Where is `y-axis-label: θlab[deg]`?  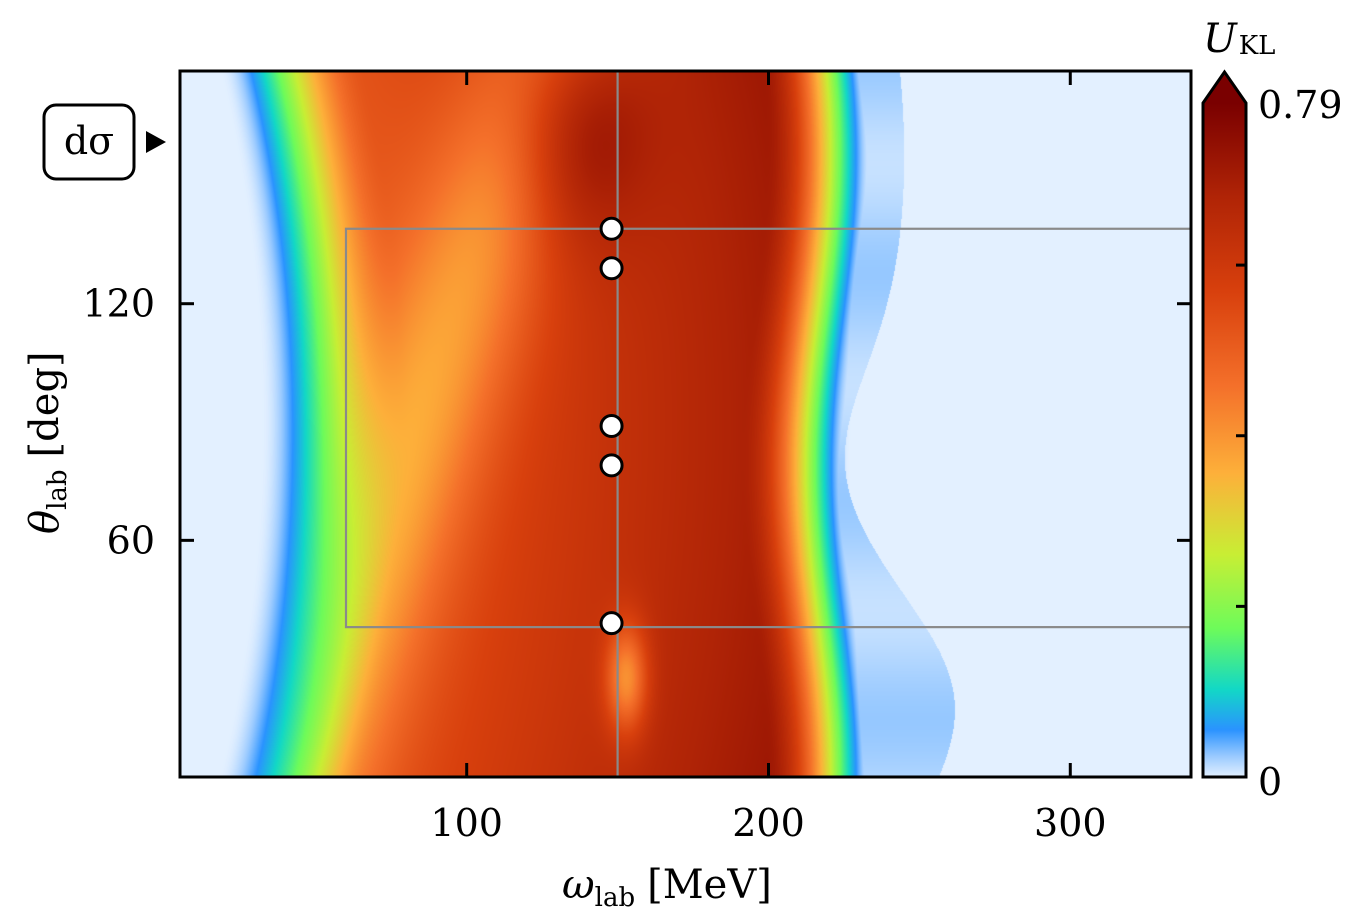 y-axis-label: θlab[deg] is located at coordinates (47, 442).